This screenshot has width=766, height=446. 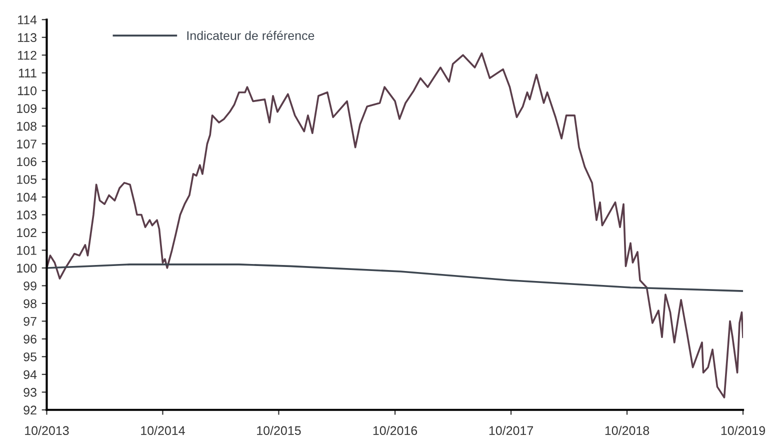 What do you see at coordinates (743, 431) in the screenshot?
I see `x-tick-label: 10/2019` at bounding box center [743, 431].